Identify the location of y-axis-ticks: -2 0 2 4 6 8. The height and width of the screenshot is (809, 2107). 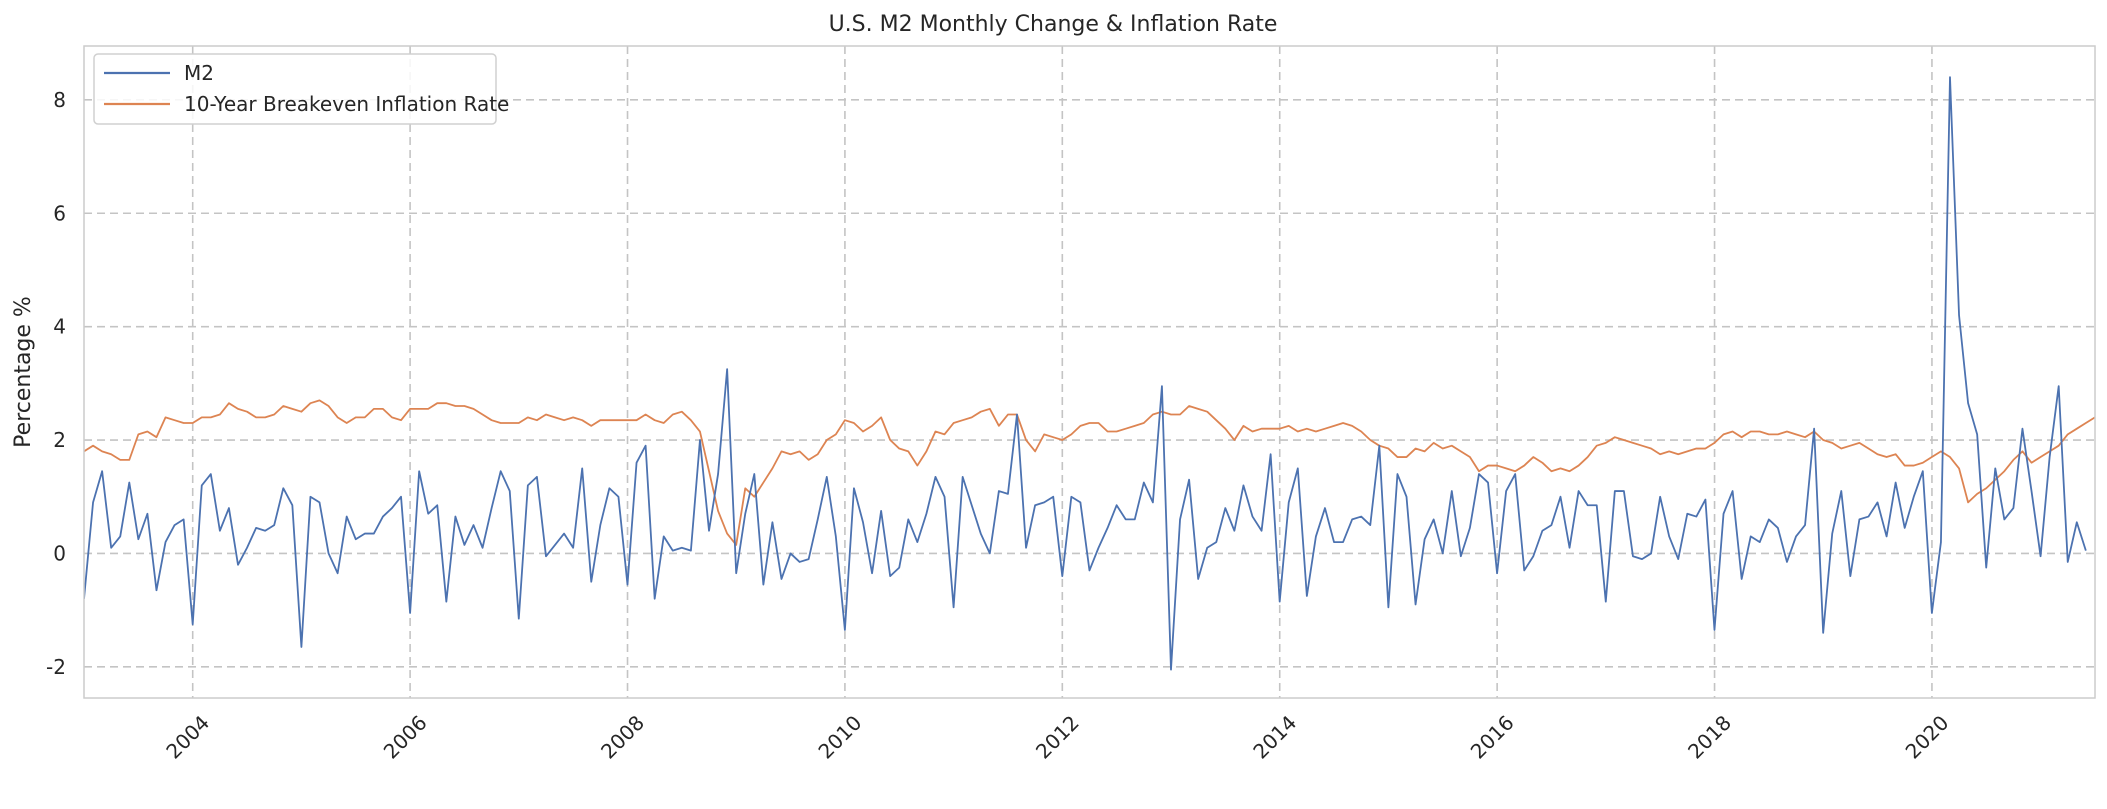
(56, 383).